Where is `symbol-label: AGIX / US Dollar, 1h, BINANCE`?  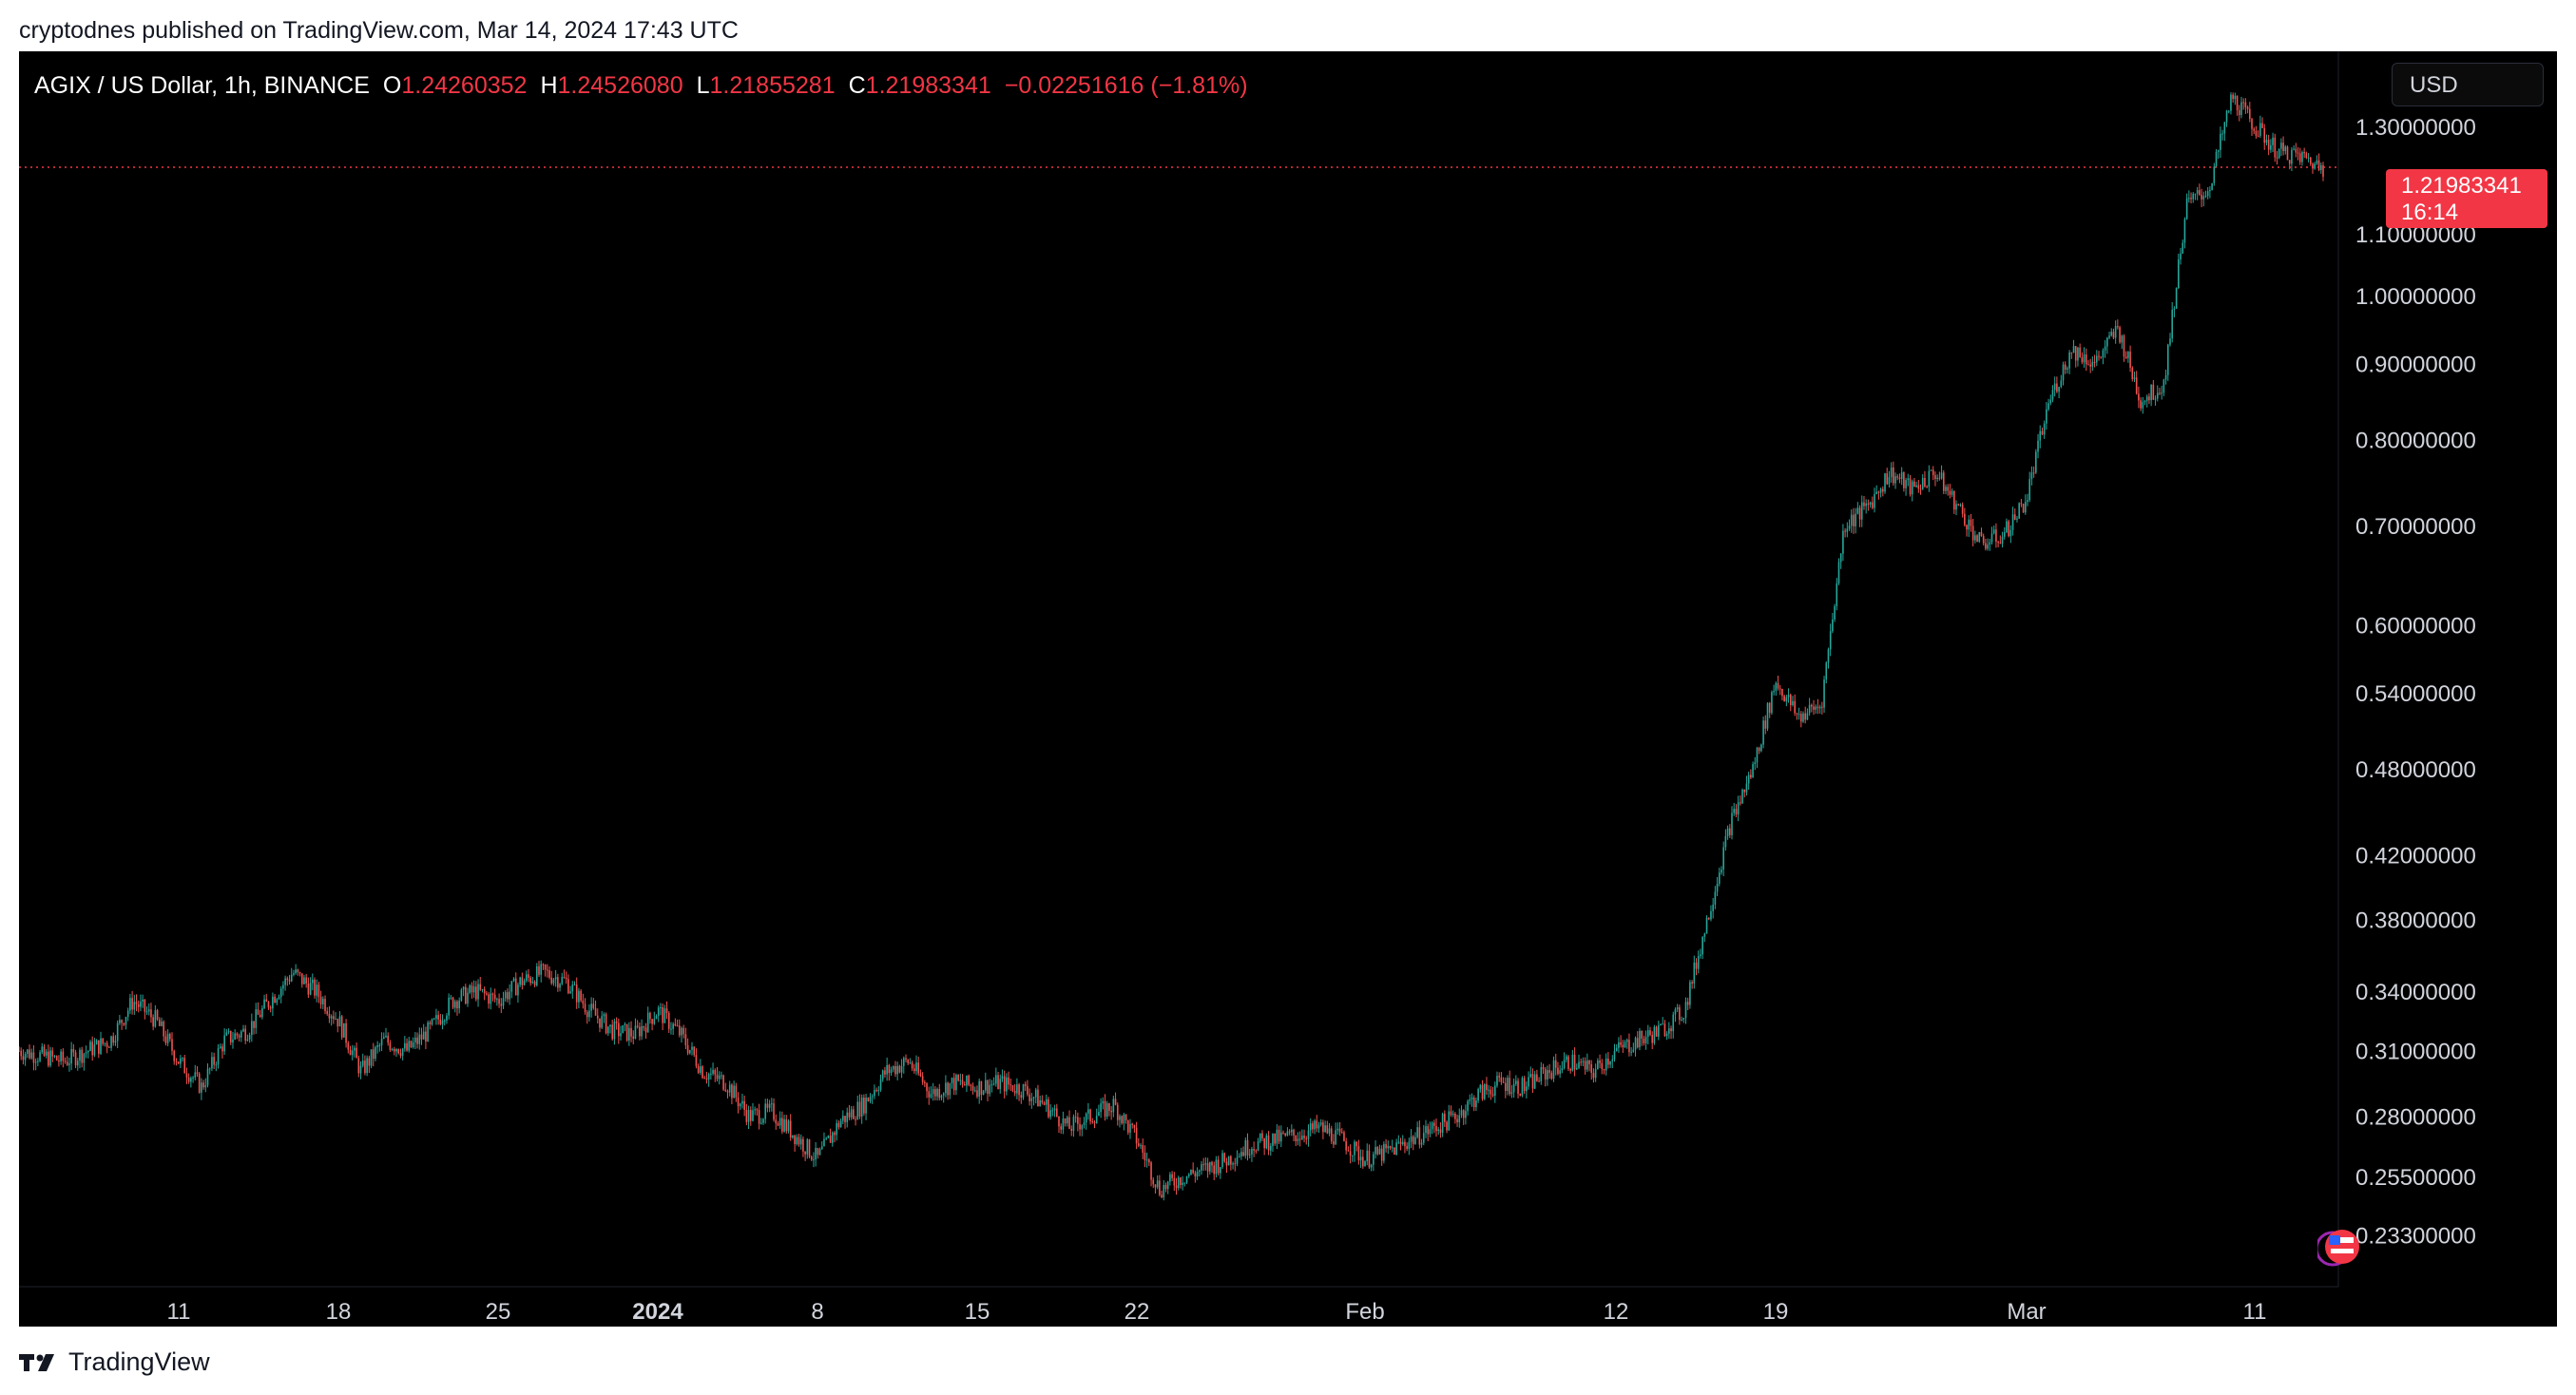 symbol-label: AGIX / US Dollar, 1h, BINANCE is located at coordinates (202, 86).